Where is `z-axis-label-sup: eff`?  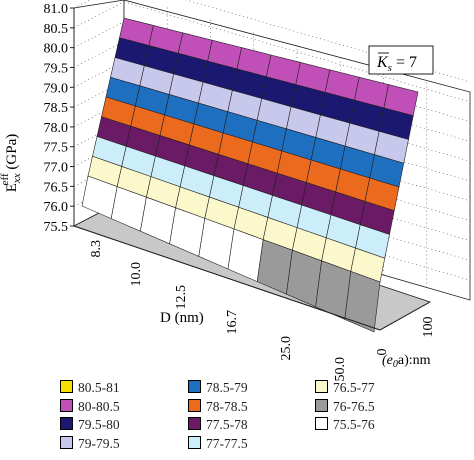
z-axis-label-sup: eff is located at coordinates (5, 179).